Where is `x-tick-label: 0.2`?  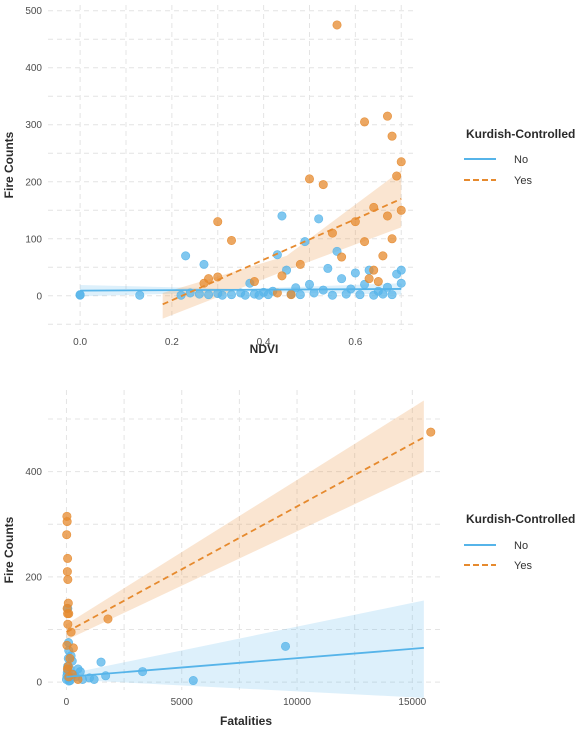 x-tick-label: 0.2 is located at coordinates (172, 342).